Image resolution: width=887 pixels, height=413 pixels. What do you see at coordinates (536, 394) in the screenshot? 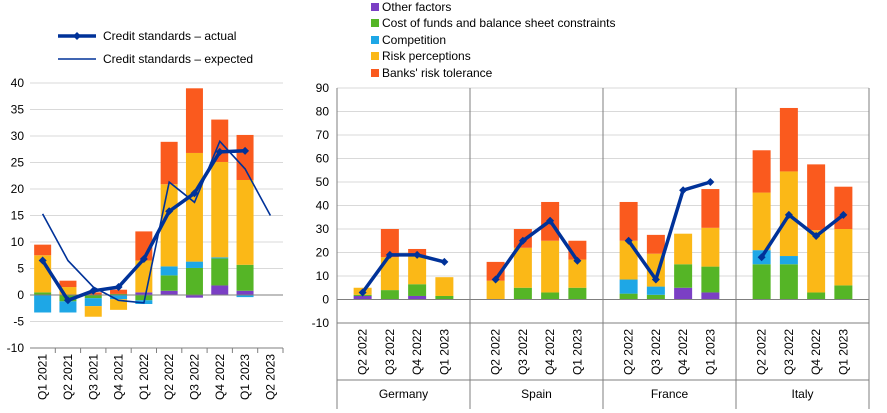
I see `group-label-spain: Spain` at bounding box center [536, 394].